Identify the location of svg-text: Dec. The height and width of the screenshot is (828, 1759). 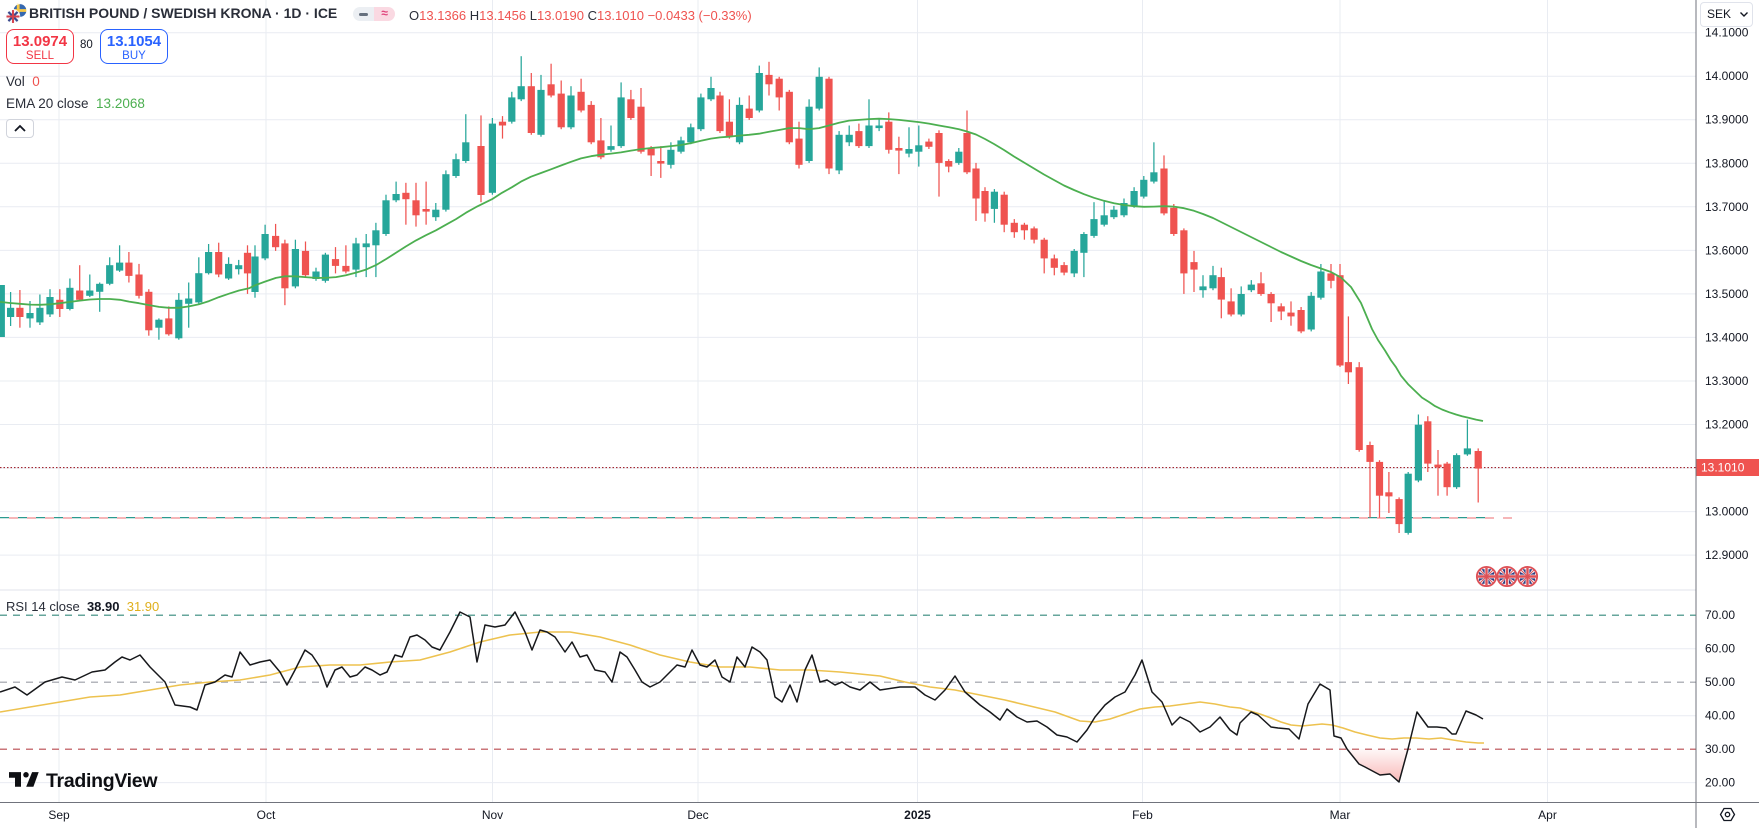
(697, 815).